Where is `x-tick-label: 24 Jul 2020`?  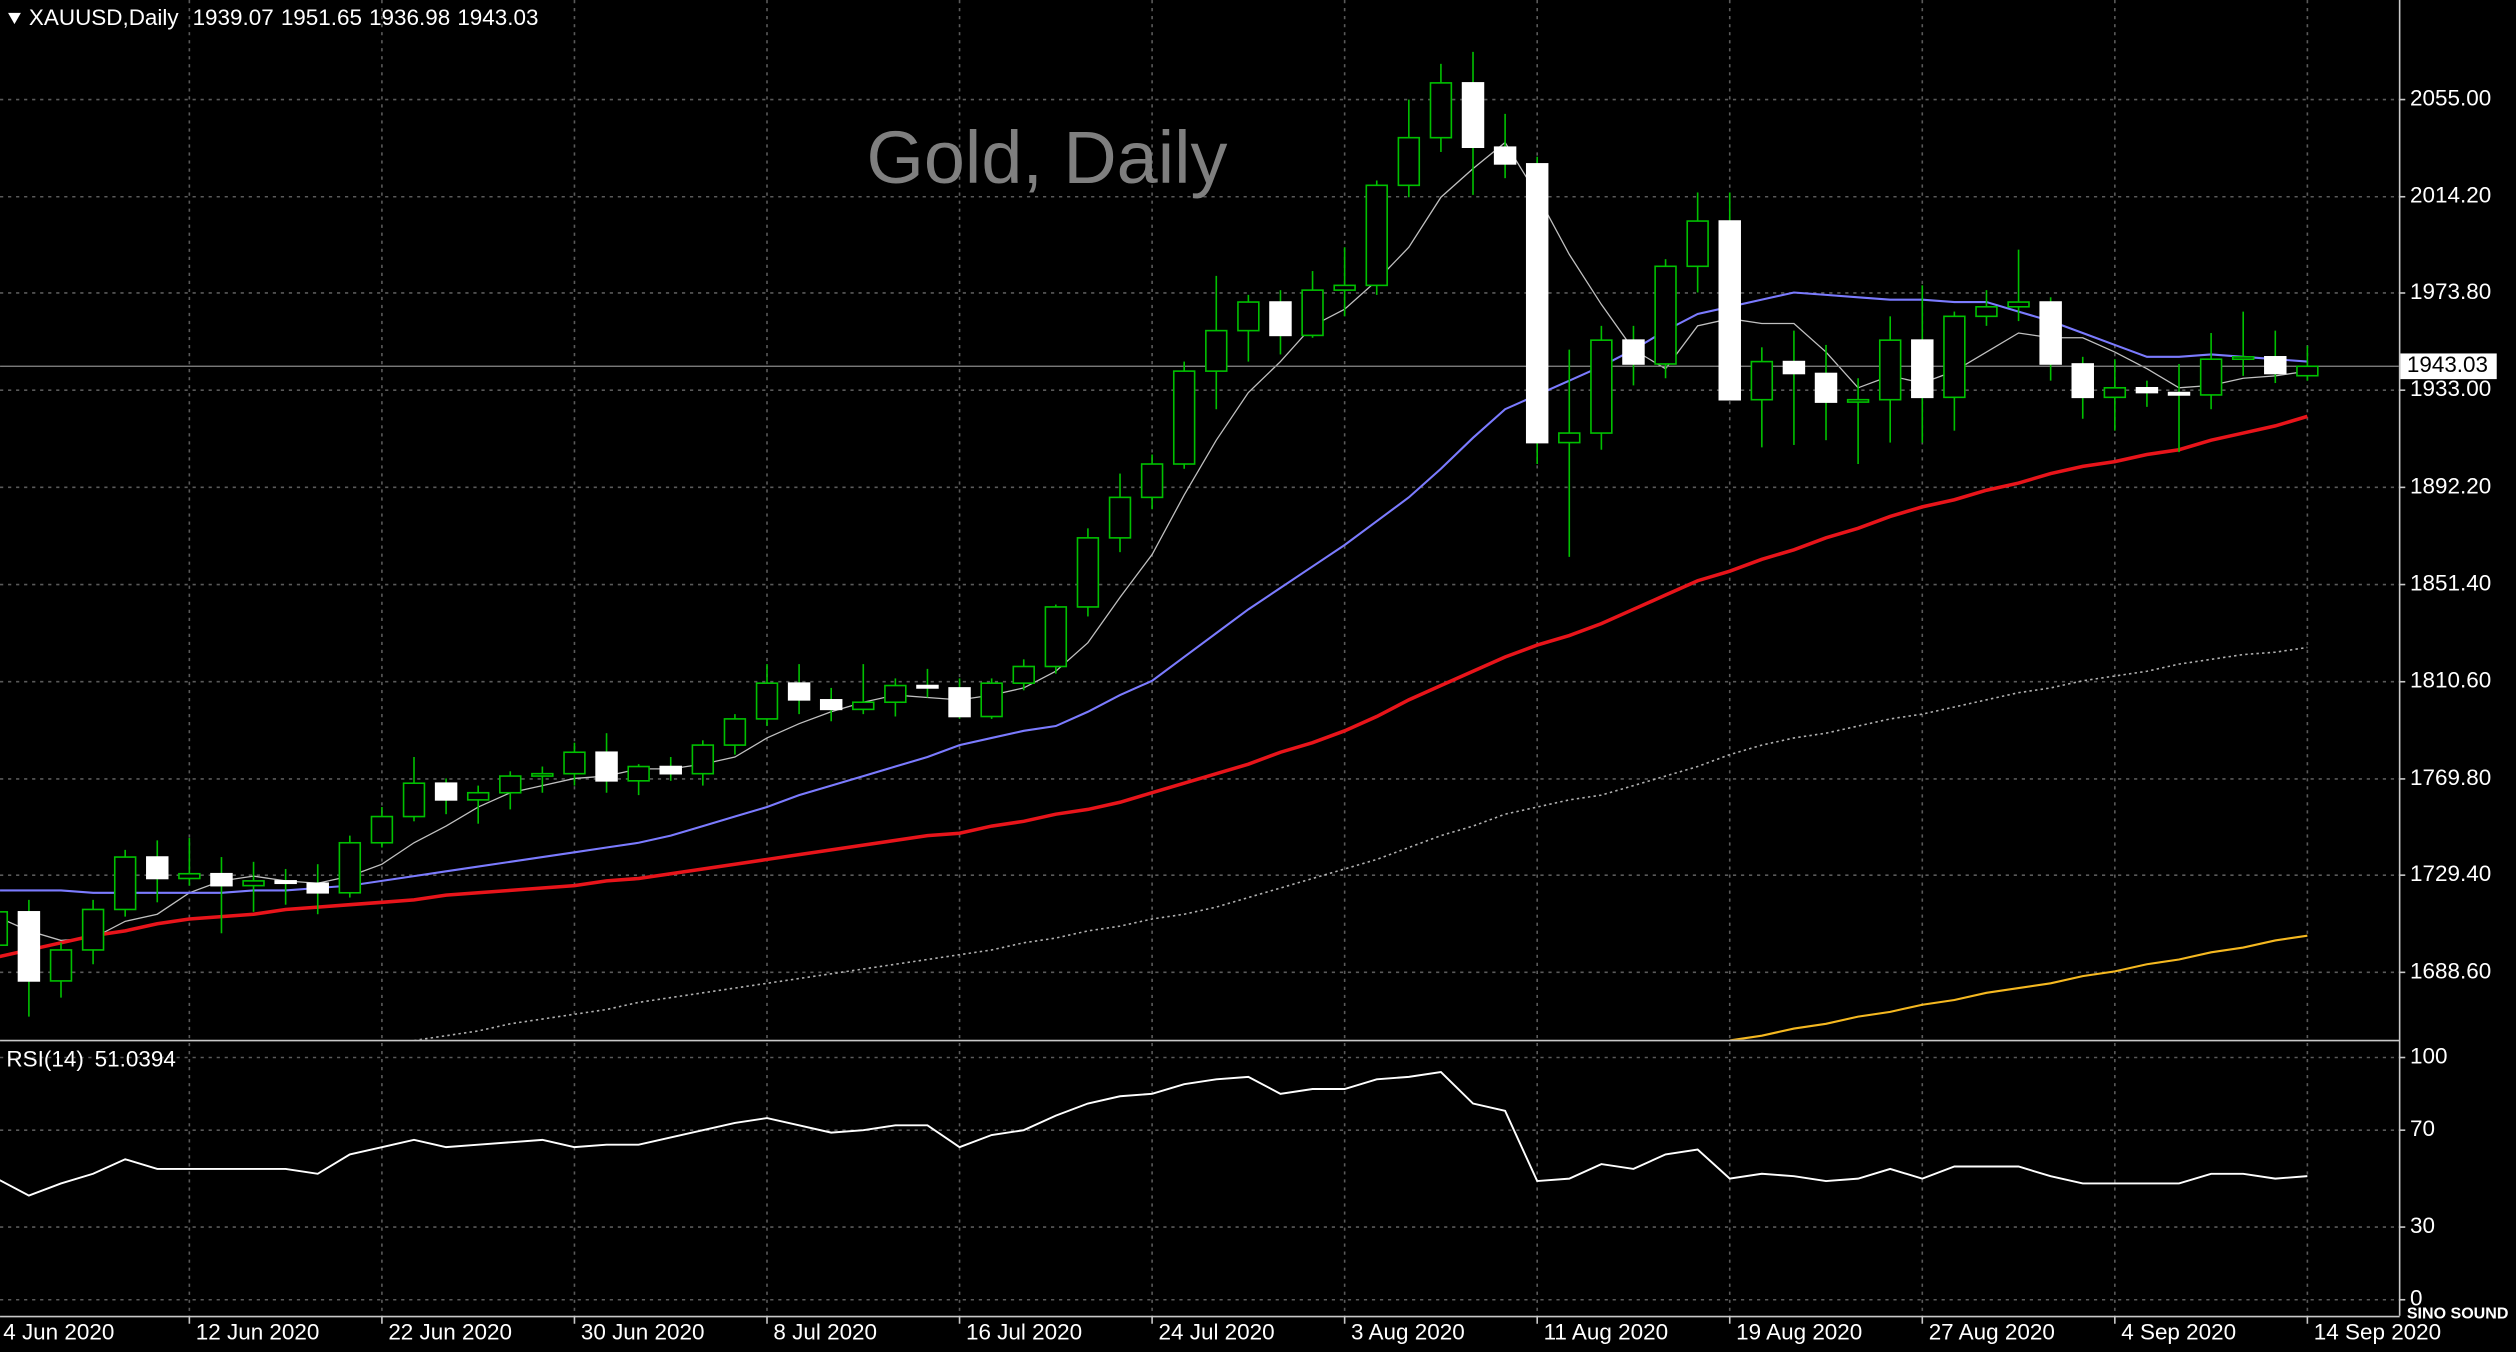
x-tick-label: 24 Jul 2020 is located at coordinates (1217, 1331).